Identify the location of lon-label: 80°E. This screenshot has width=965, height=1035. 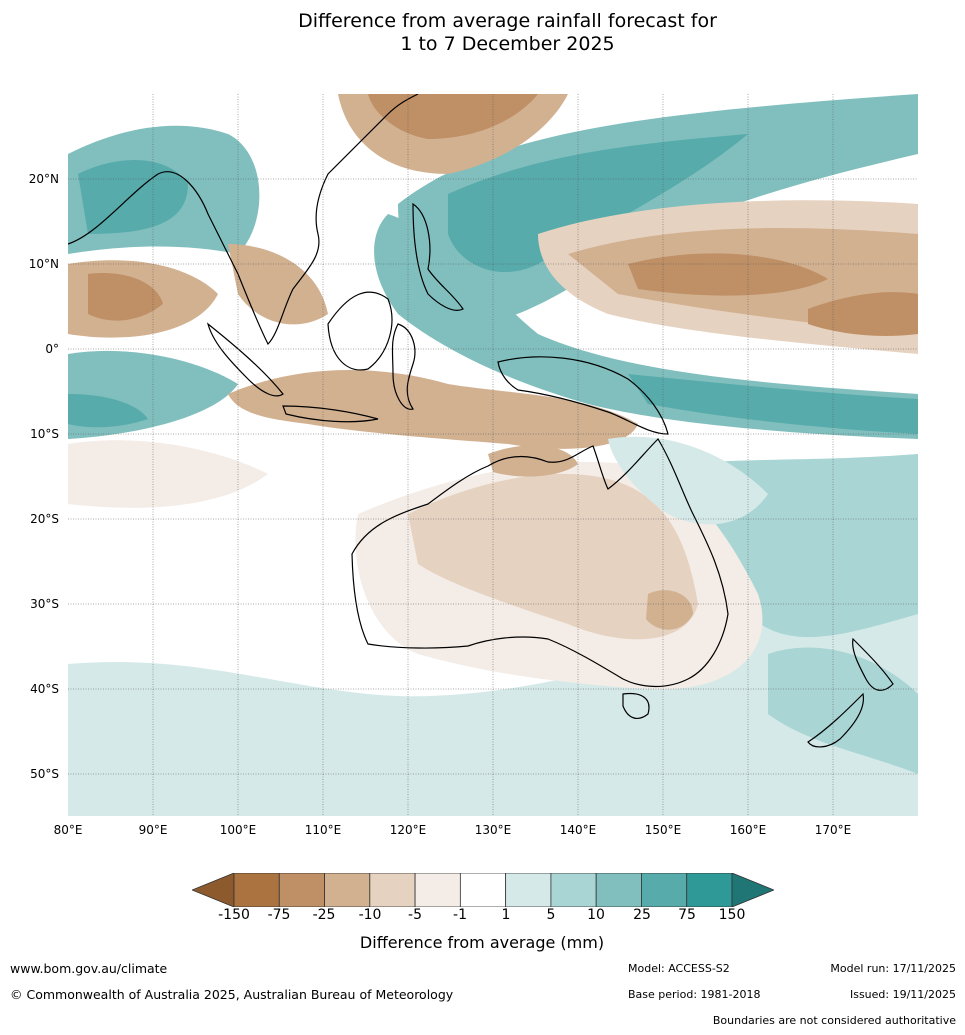
(68, 830).